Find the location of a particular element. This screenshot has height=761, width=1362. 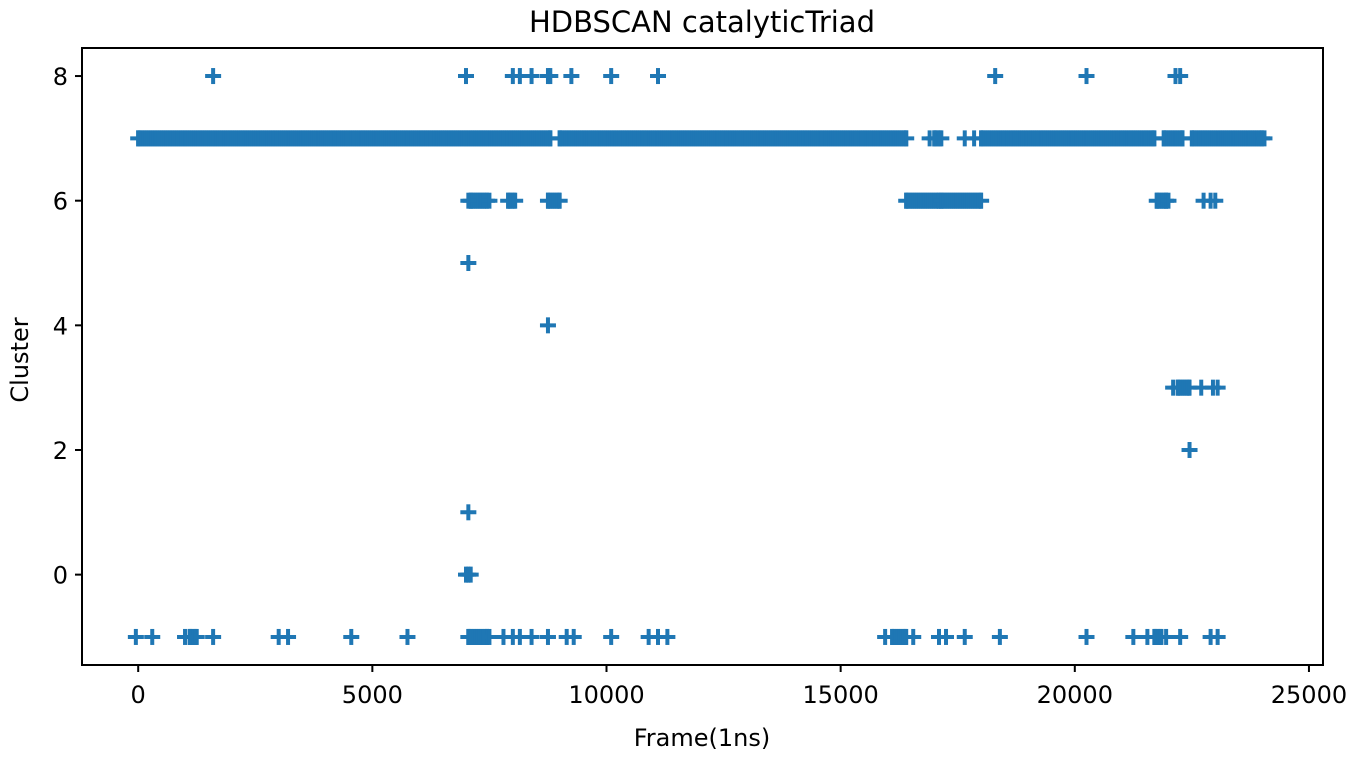

x-tick-label: 25000 is located at coordinates (1309, 695).